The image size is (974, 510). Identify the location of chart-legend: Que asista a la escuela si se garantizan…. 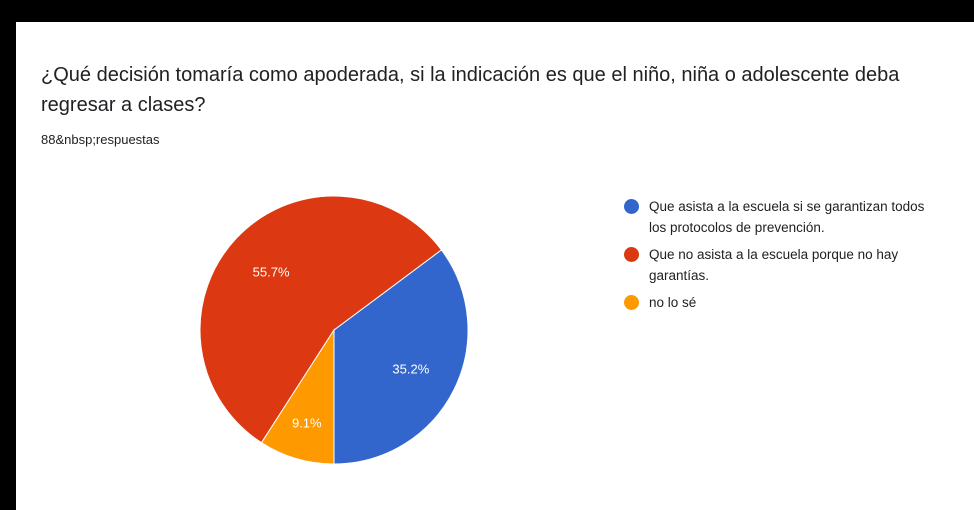
(779, 257).